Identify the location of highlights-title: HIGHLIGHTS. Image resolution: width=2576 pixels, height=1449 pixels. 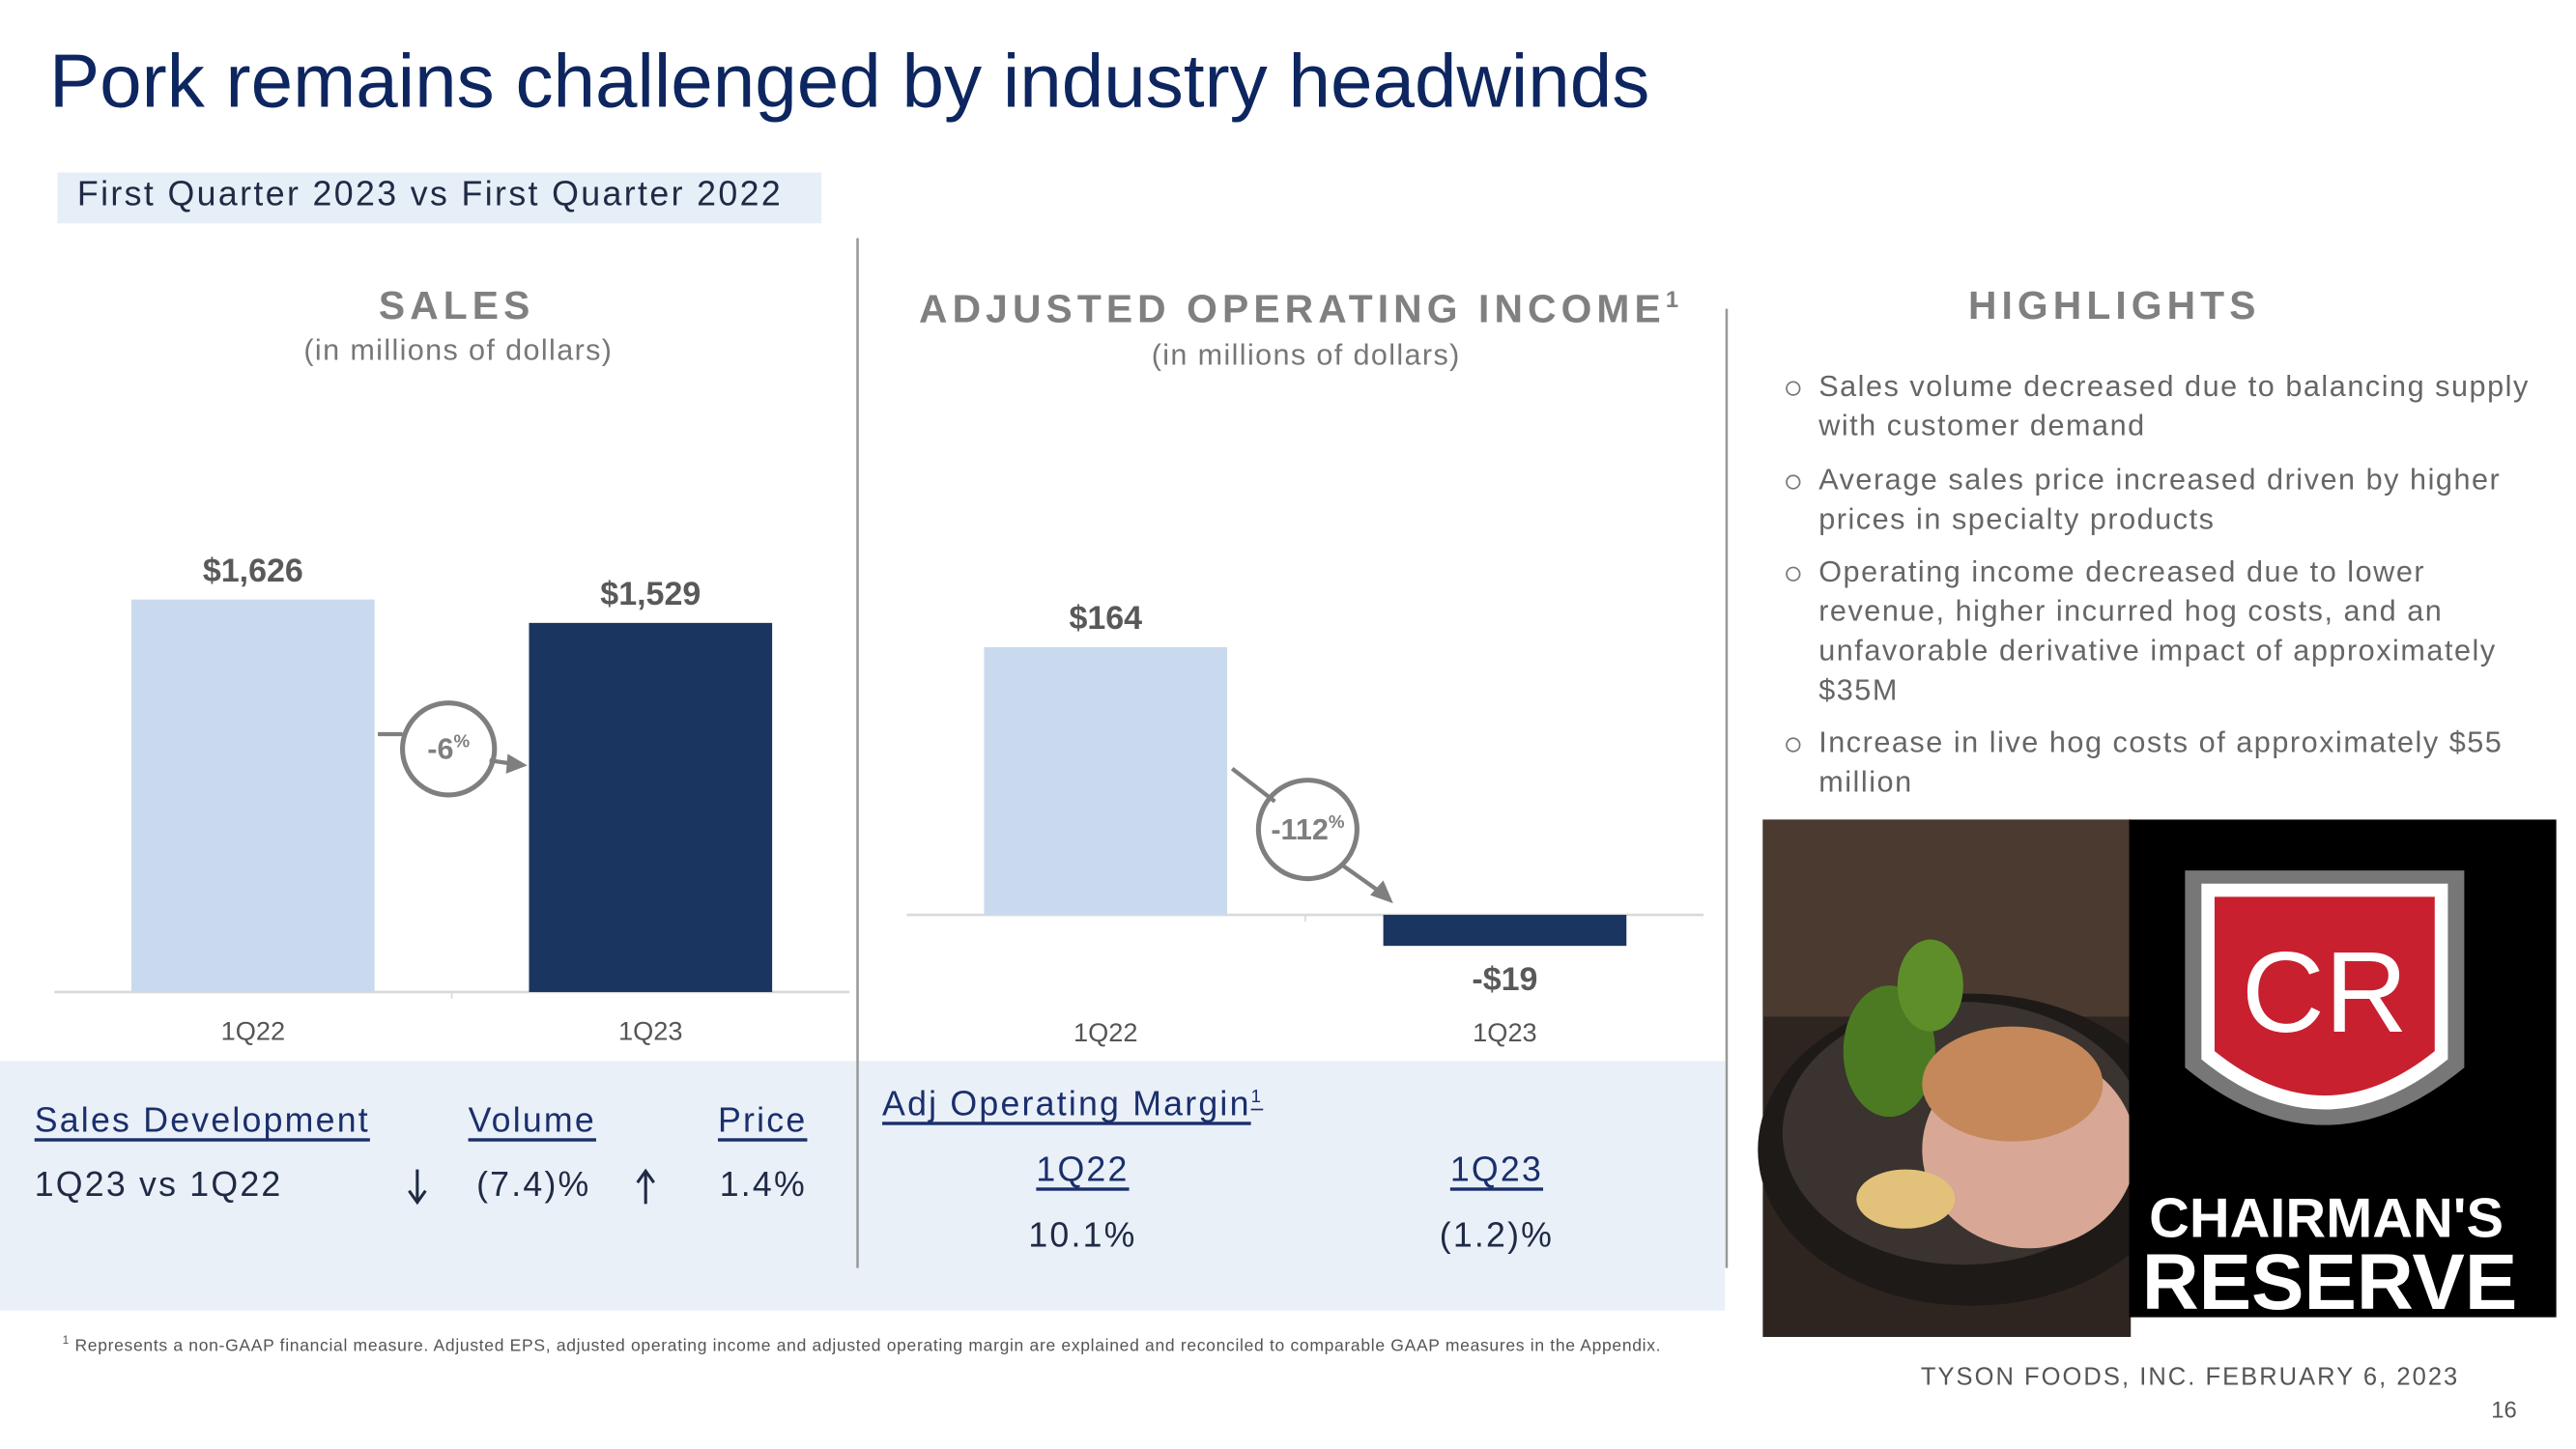
(2115, 305).